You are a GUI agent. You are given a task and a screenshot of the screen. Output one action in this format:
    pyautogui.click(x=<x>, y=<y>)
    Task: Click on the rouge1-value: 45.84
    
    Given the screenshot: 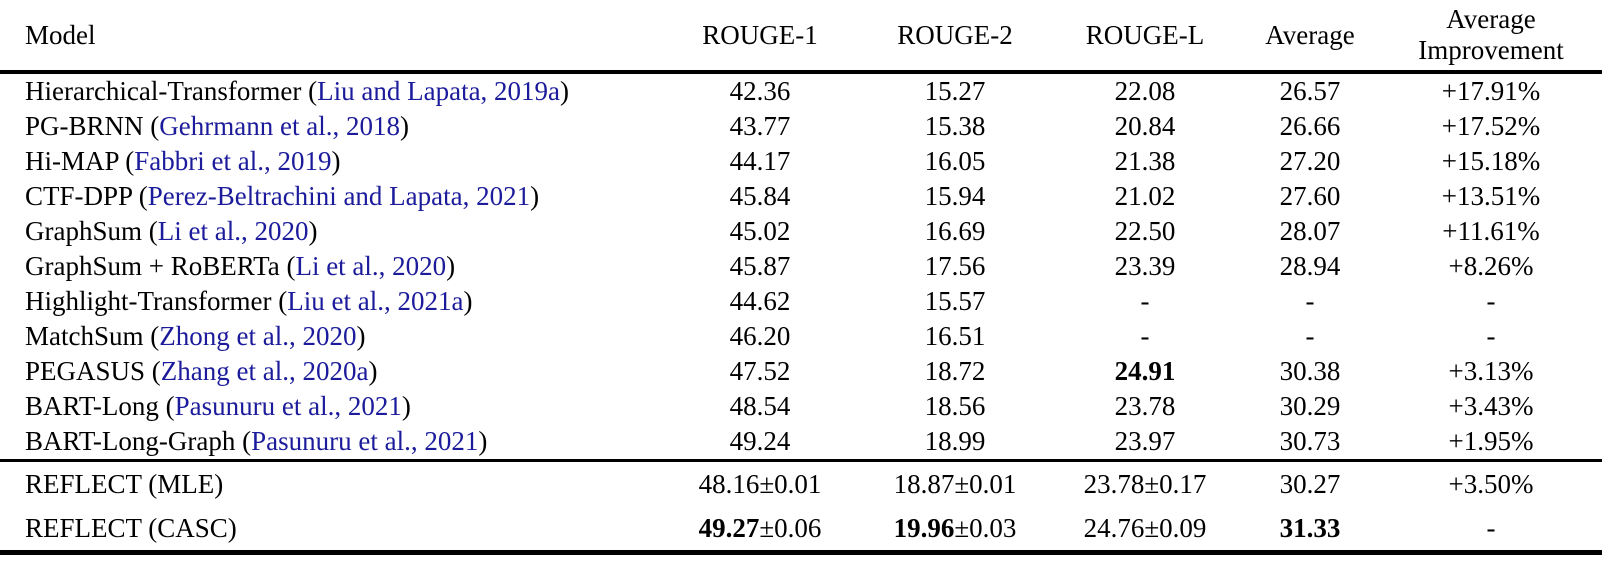 What is the action you would take?
    pyautogui.click(x=760, y=196)
    